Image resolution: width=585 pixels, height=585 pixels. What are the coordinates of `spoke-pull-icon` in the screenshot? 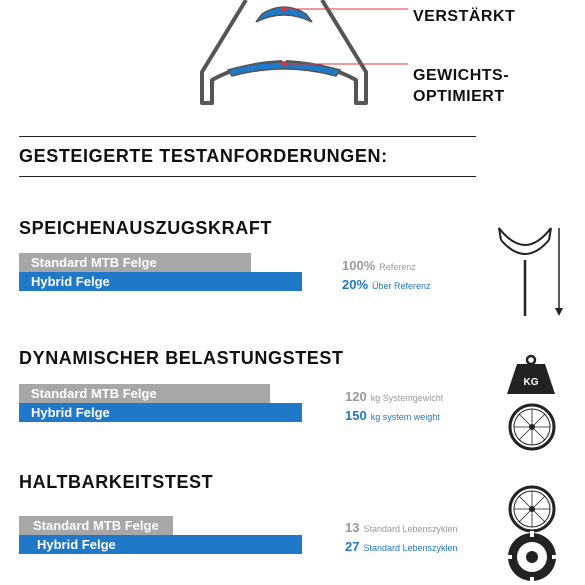 It's located at (530, 271).